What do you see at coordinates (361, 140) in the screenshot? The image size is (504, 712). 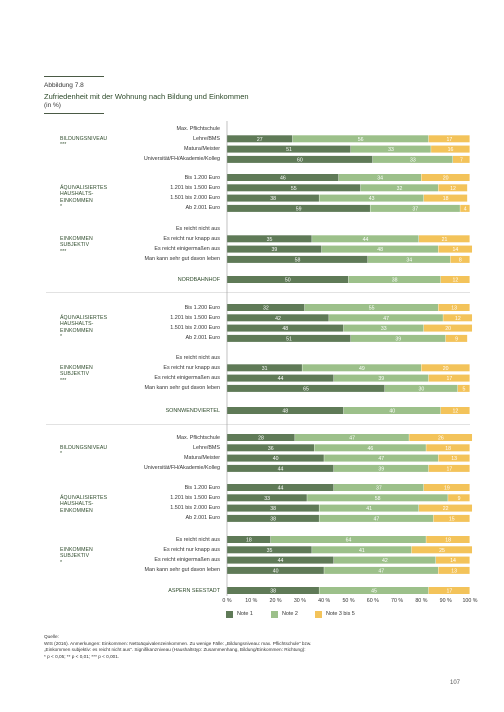 I see `bar-value-label: 56` at bounding box center [361, 140].